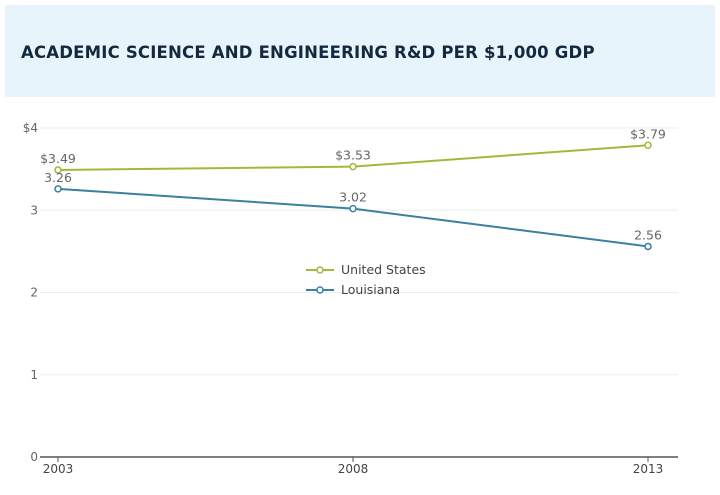  What do you see at coordinates (30, 128) in the screenshot?
I see `y-tick-label: $4` at bounding box center [30, 128].